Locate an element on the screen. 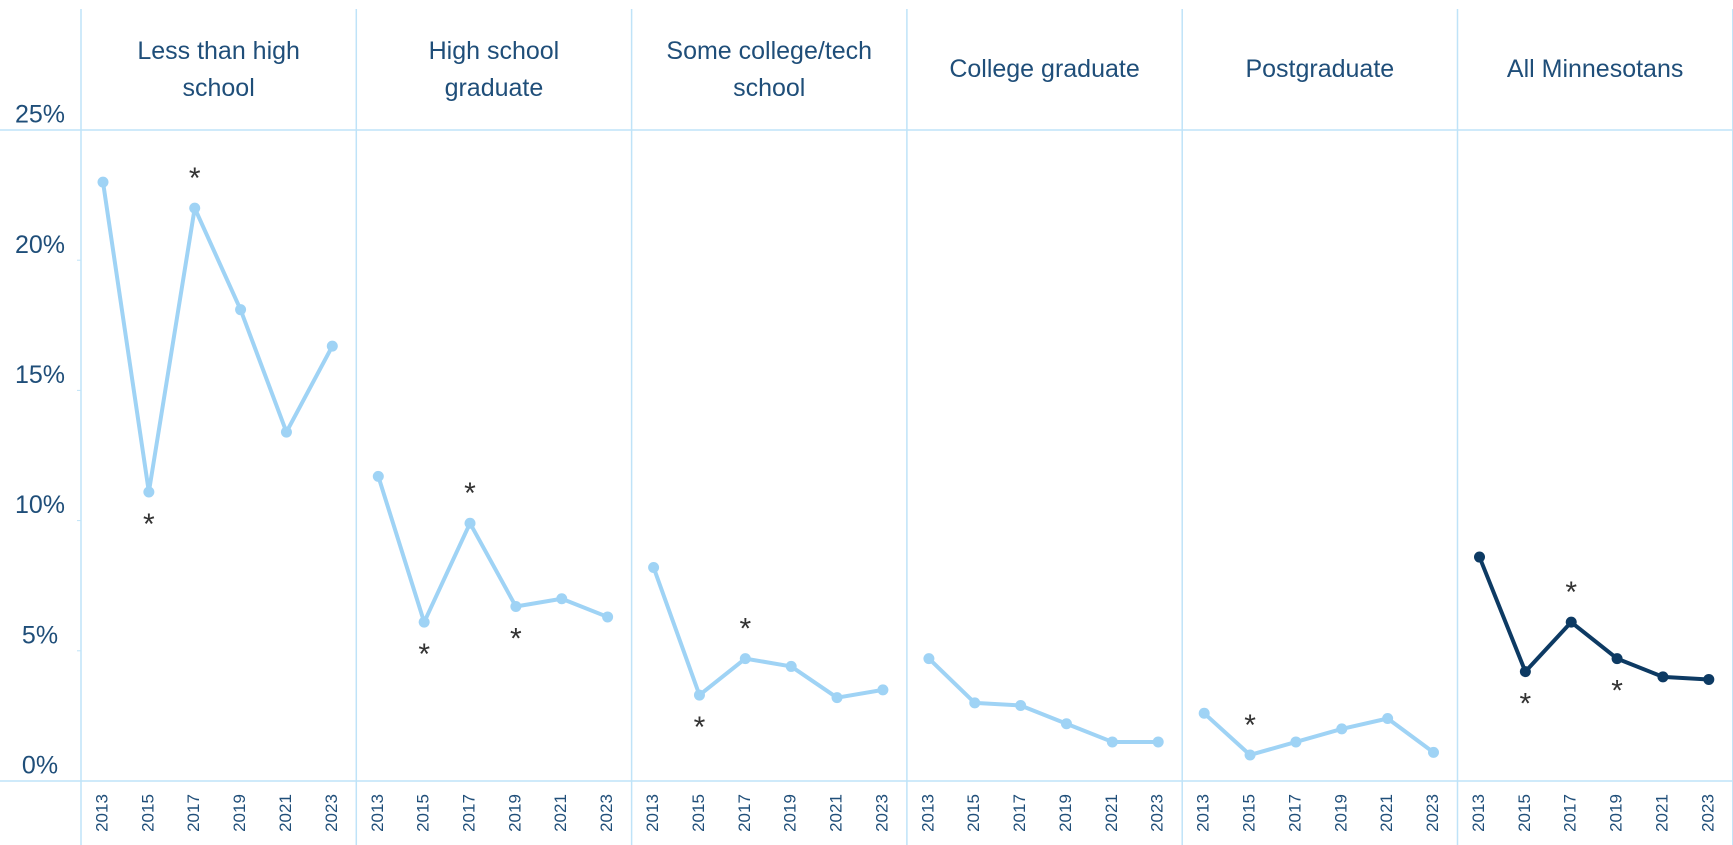 The height and width of the screenshot is (845, 1733). panel-title: Some college/tech school is located at coordinates (769, 69).